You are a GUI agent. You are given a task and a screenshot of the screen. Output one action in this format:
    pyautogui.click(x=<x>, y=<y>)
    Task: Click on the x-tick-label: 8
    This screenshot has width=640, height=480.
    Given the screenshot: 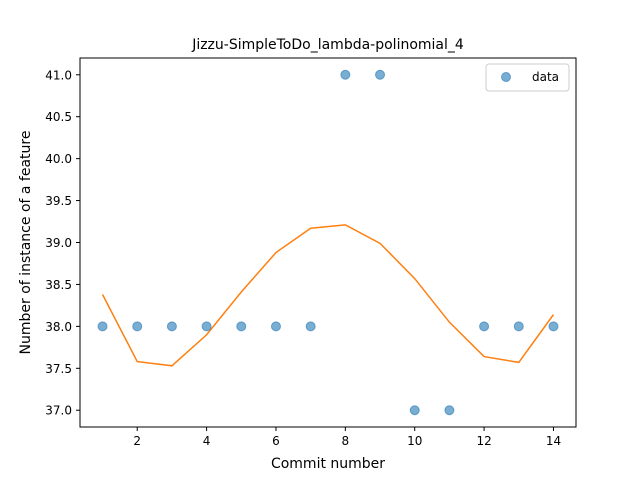 What is the action you would take?
    pyautogui.click(x=346, y=441)
    